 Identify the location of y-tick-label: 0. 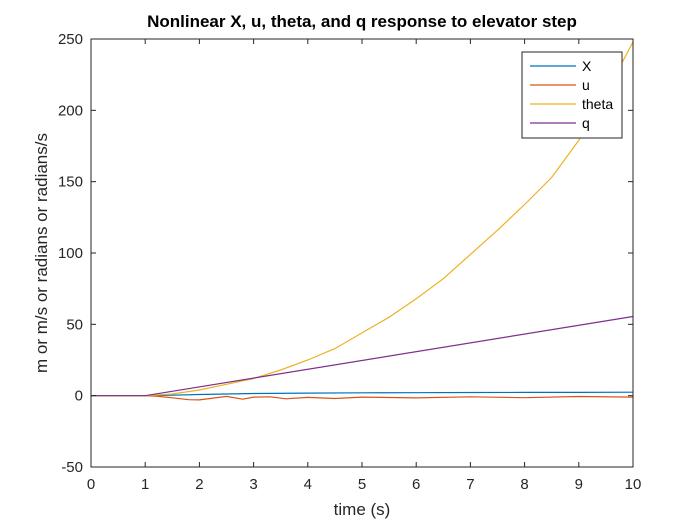
(79, 396).